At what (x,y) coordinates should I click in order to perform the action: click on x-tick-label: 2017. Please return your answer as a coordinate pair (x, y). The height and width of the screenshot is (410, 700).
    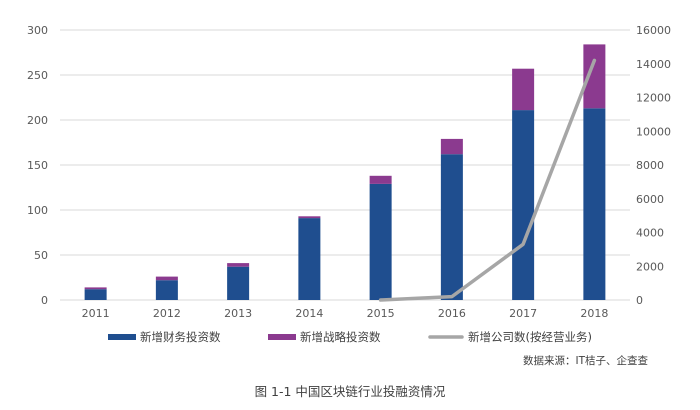
    Looking at the image, I should click on (523, 313).